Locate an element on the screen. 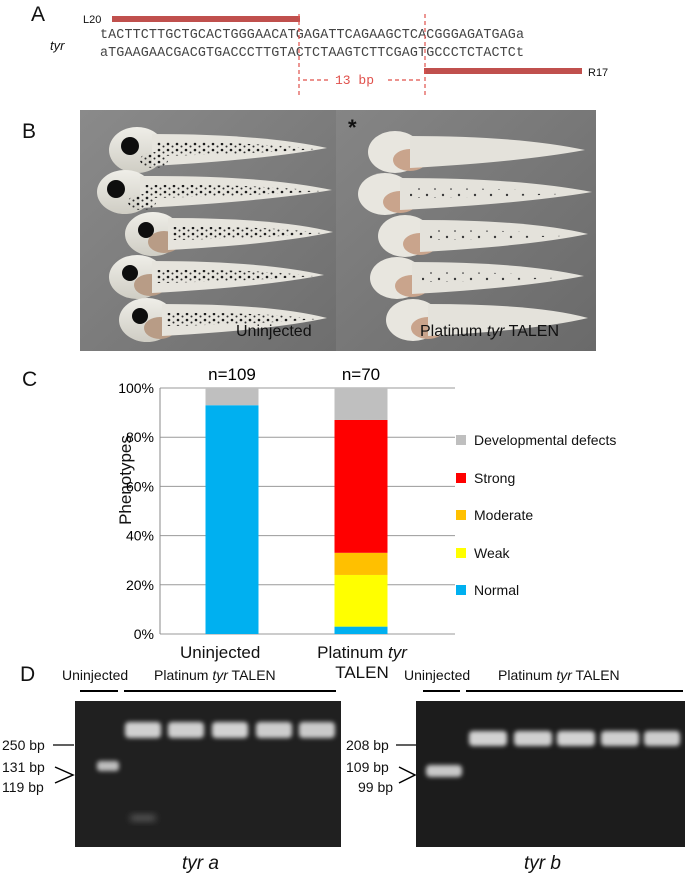 The height and width of the screenshot is (881, 685). right-arm-label: R17 is located at coordinates (598, 73).